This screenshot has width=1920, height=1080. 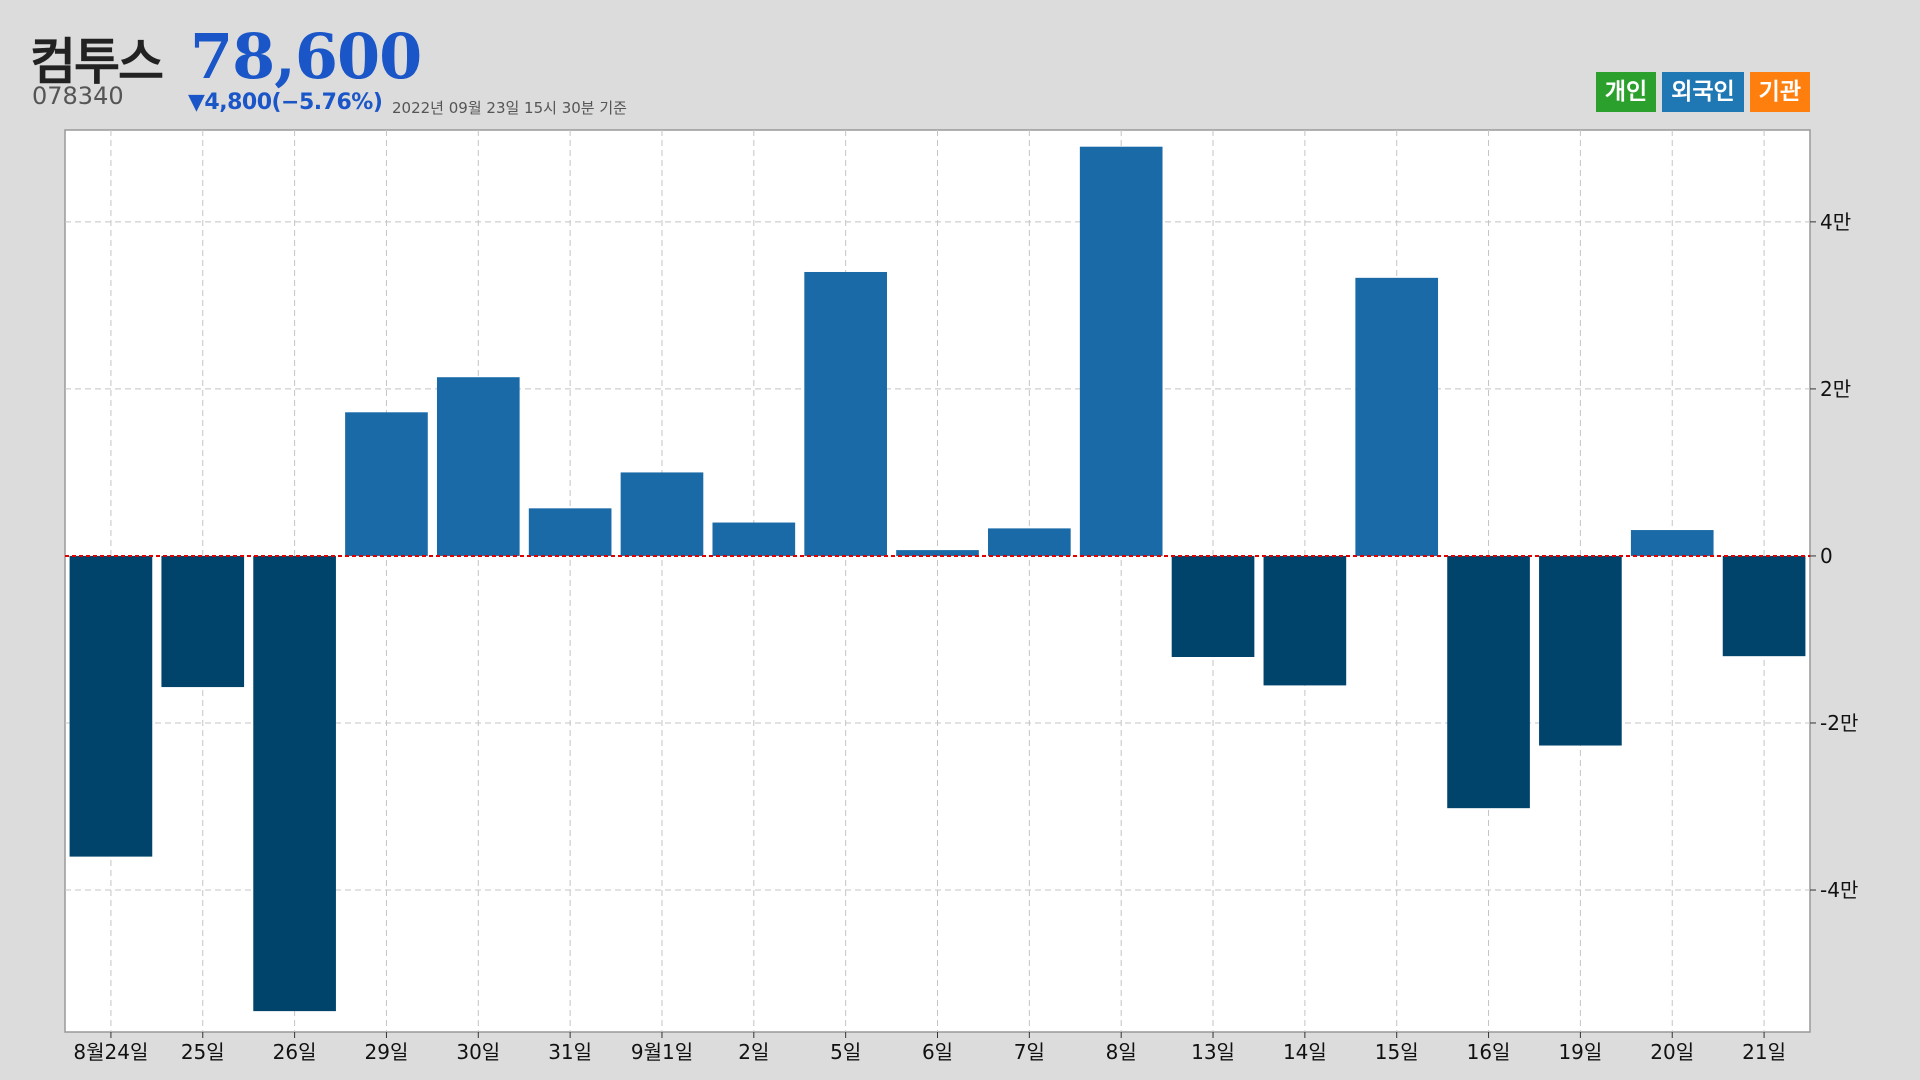 What do you see at coordinates (1764, 1052) in the screenshot?
I see `x-tick-label: 21일` at bounding box center [1764, 1052].